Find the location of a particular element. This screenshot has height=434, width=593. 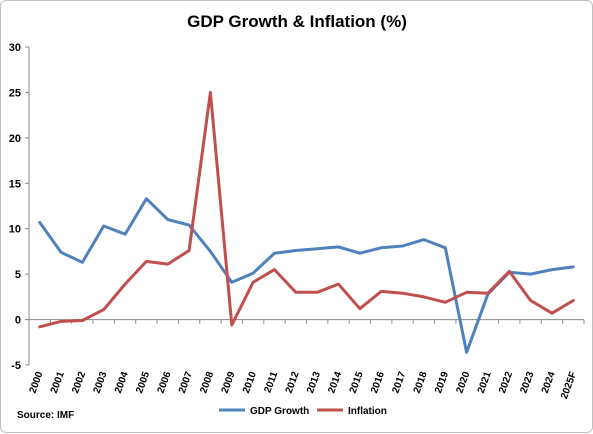

x-tick-label: 2009 is located at coordinates (229, 382).